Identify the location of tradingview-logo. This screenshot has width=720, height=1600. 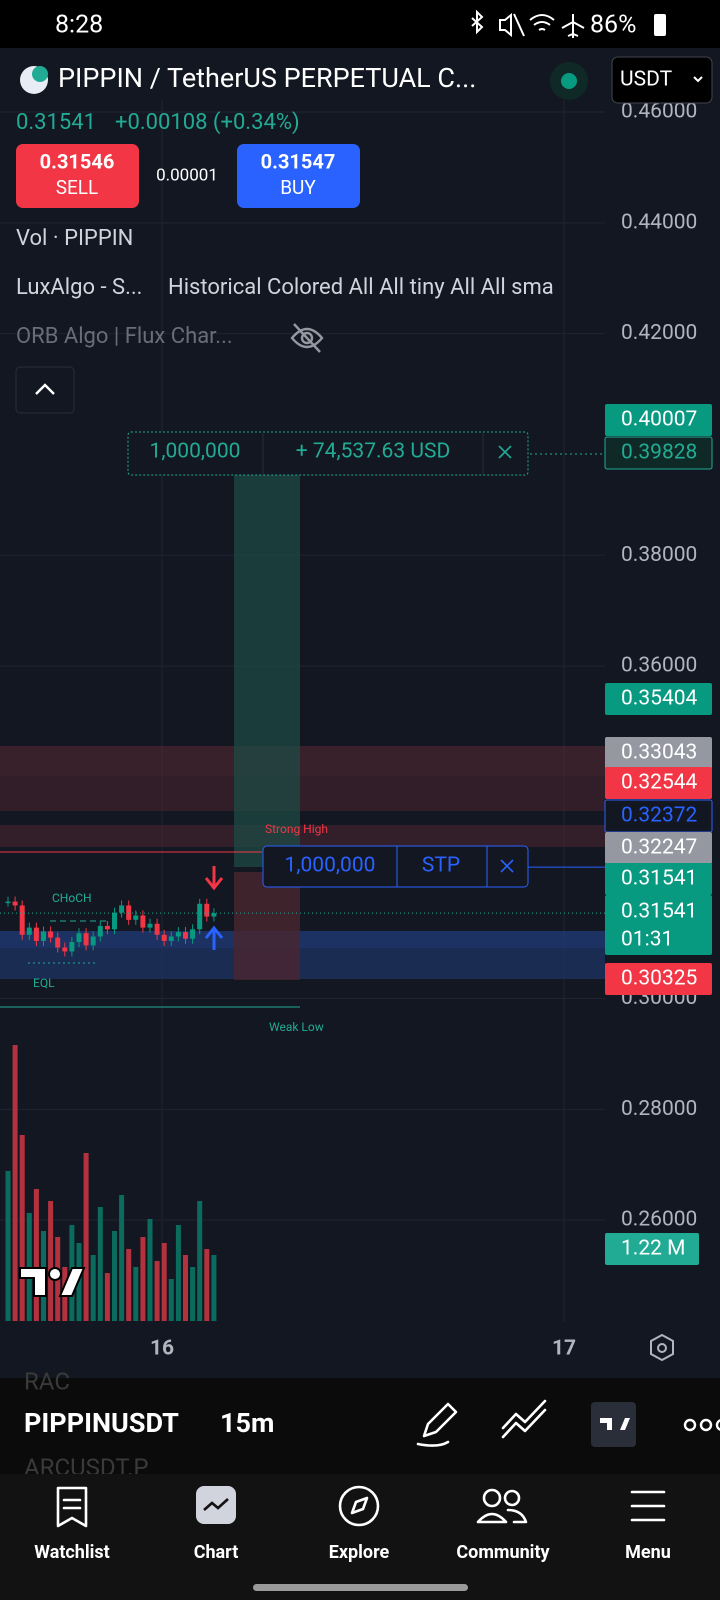
(52, 1282).